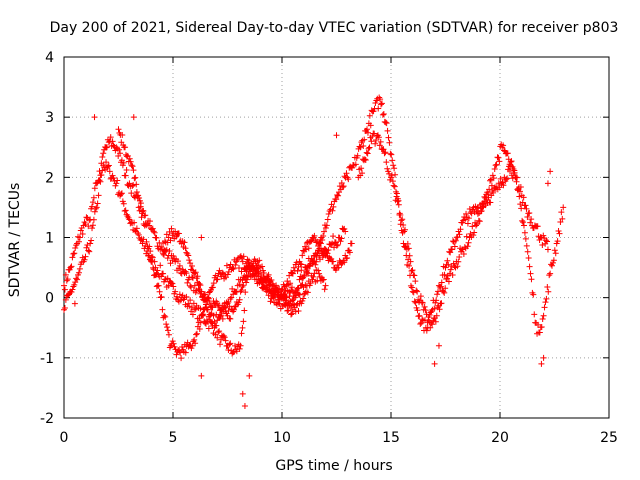 This screenshot has width=640, height=480. I want to click on data-point-isolated, so click(543, 357).